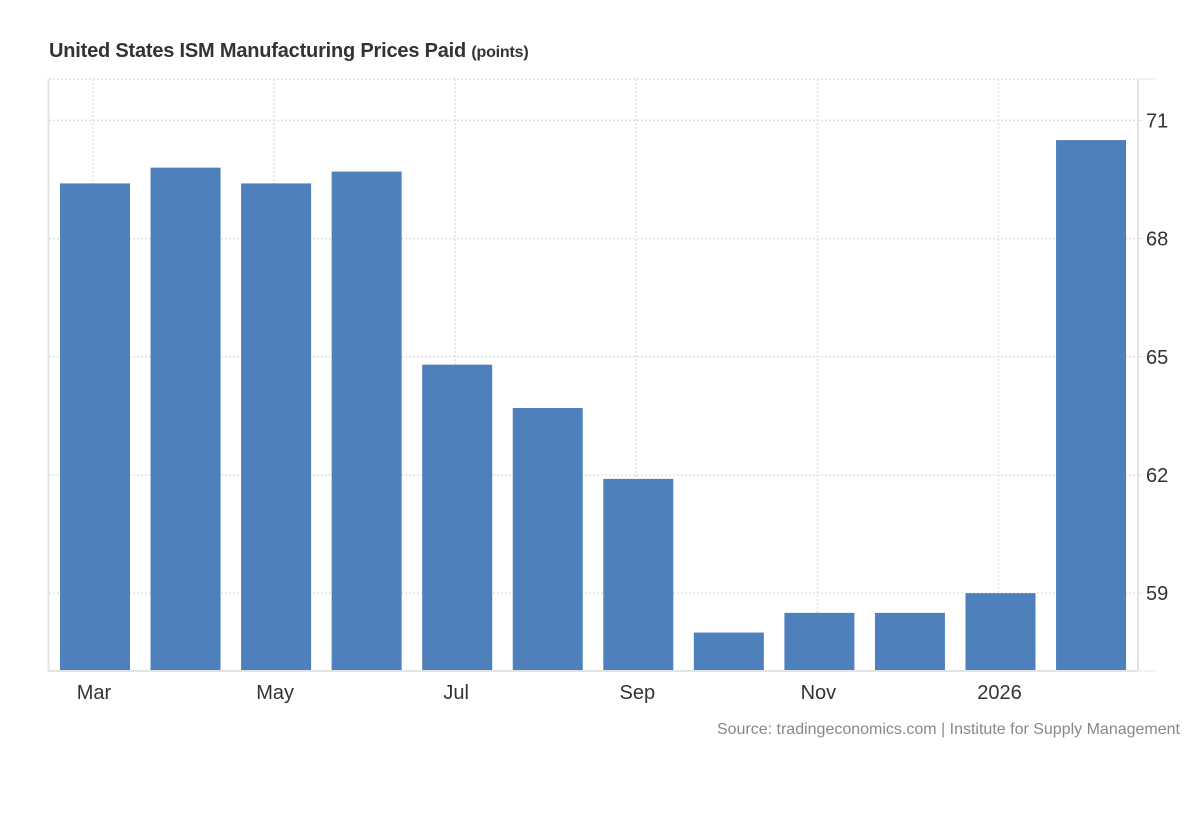 The width and height of the screenshot is (1200, 820). I want to click on bar-jul-2025, so click(457, 517).